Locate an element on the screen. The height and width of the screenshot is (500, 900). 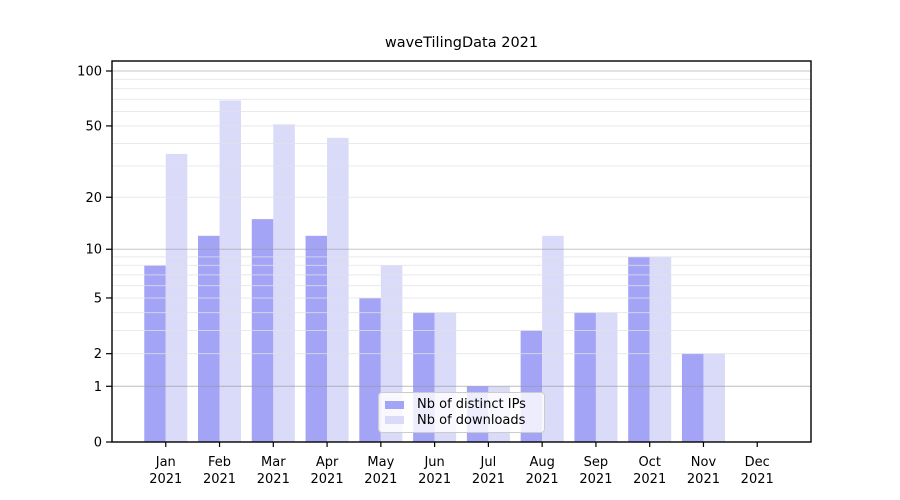
y-tick-label: 2 is located at coordinates (98, 354).